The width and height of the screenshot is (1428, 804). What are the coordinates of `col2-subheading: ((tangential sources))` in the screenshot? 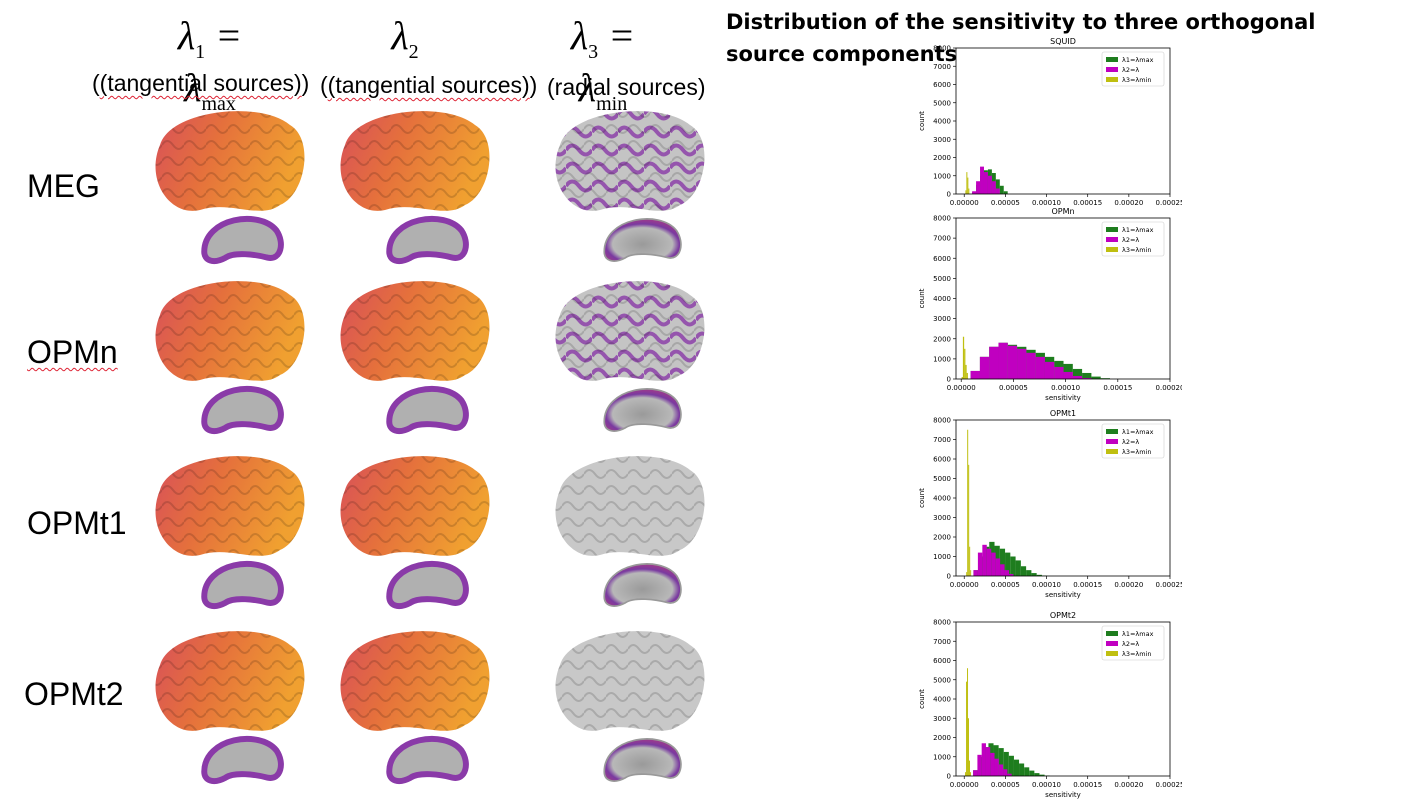 It's located at (429, 85).